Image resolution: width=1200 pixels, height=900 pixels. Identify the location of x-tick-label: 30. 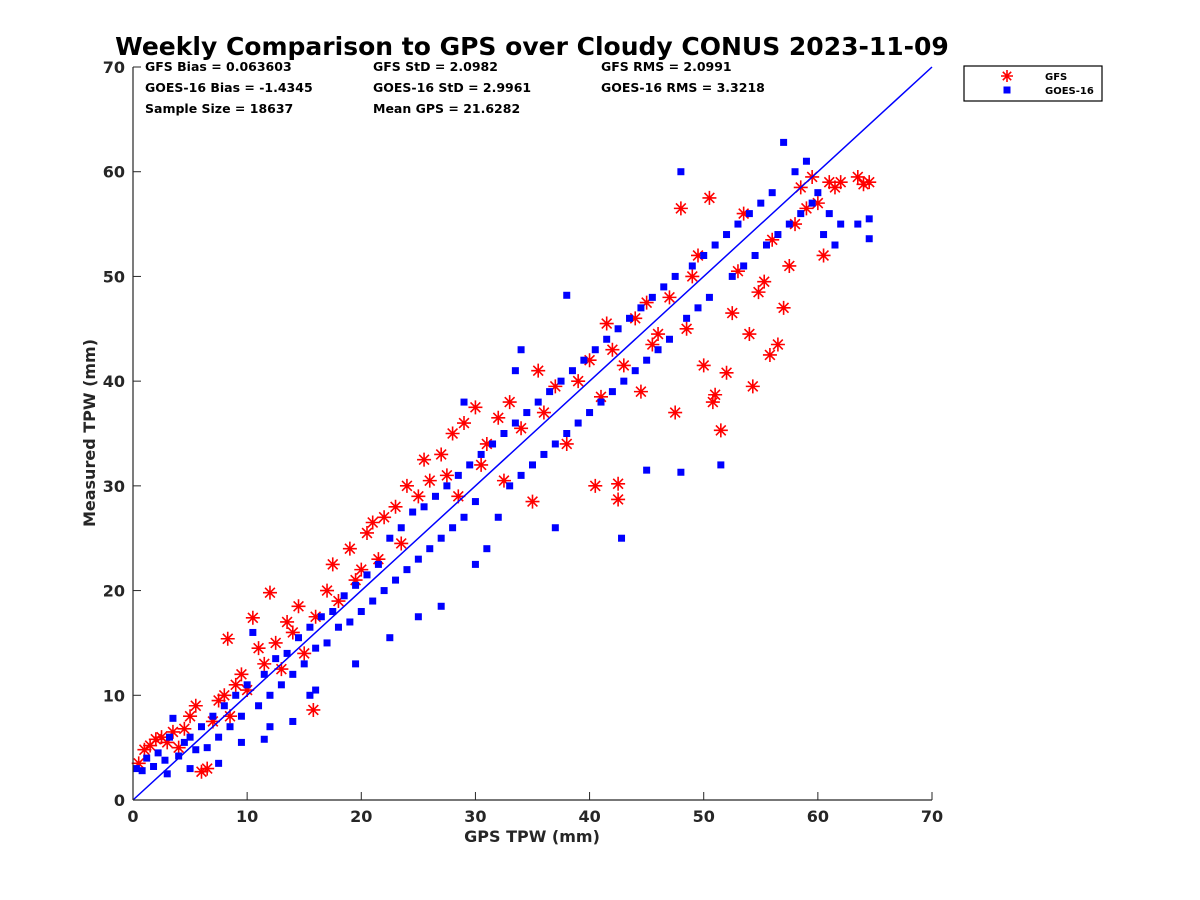
(475, 816).